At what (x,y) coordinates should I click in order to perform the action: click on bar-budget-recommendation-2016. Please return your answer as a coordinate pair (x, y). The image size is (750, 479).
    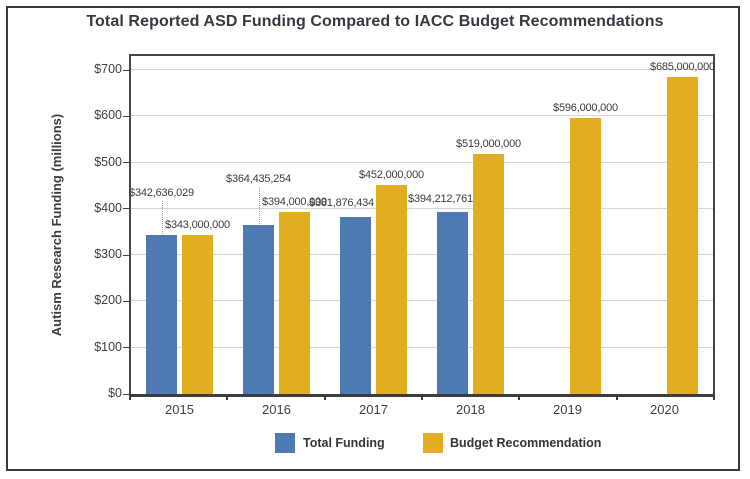
    Looking at the image, I should click on (294, 302).